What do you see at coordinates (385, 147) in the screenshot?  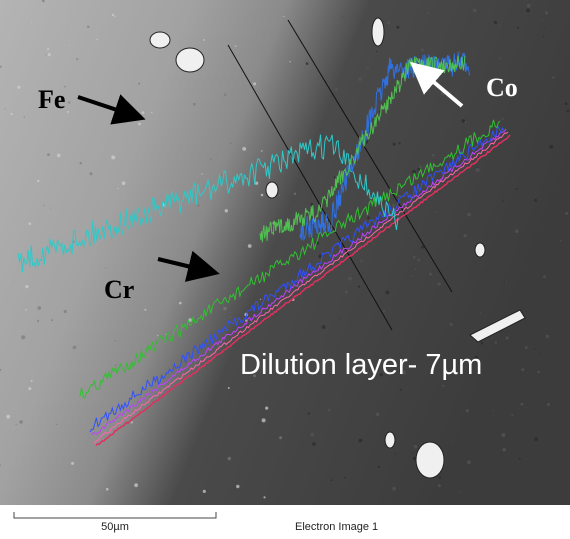 I see `scan-trace` at bounding box center [385, 147].